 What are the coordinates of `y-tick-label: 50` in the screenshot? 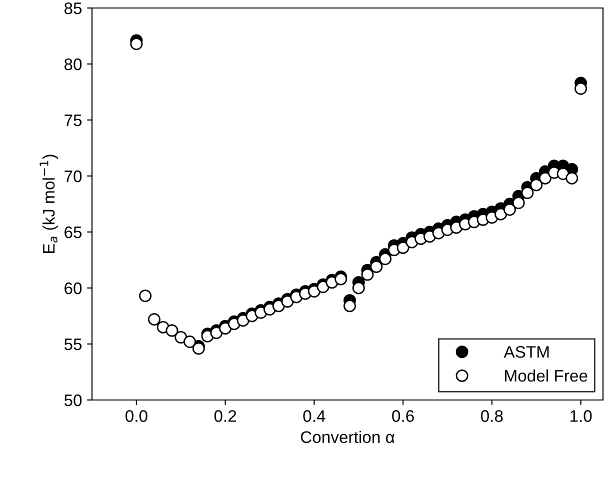 It's located at (73, 400).